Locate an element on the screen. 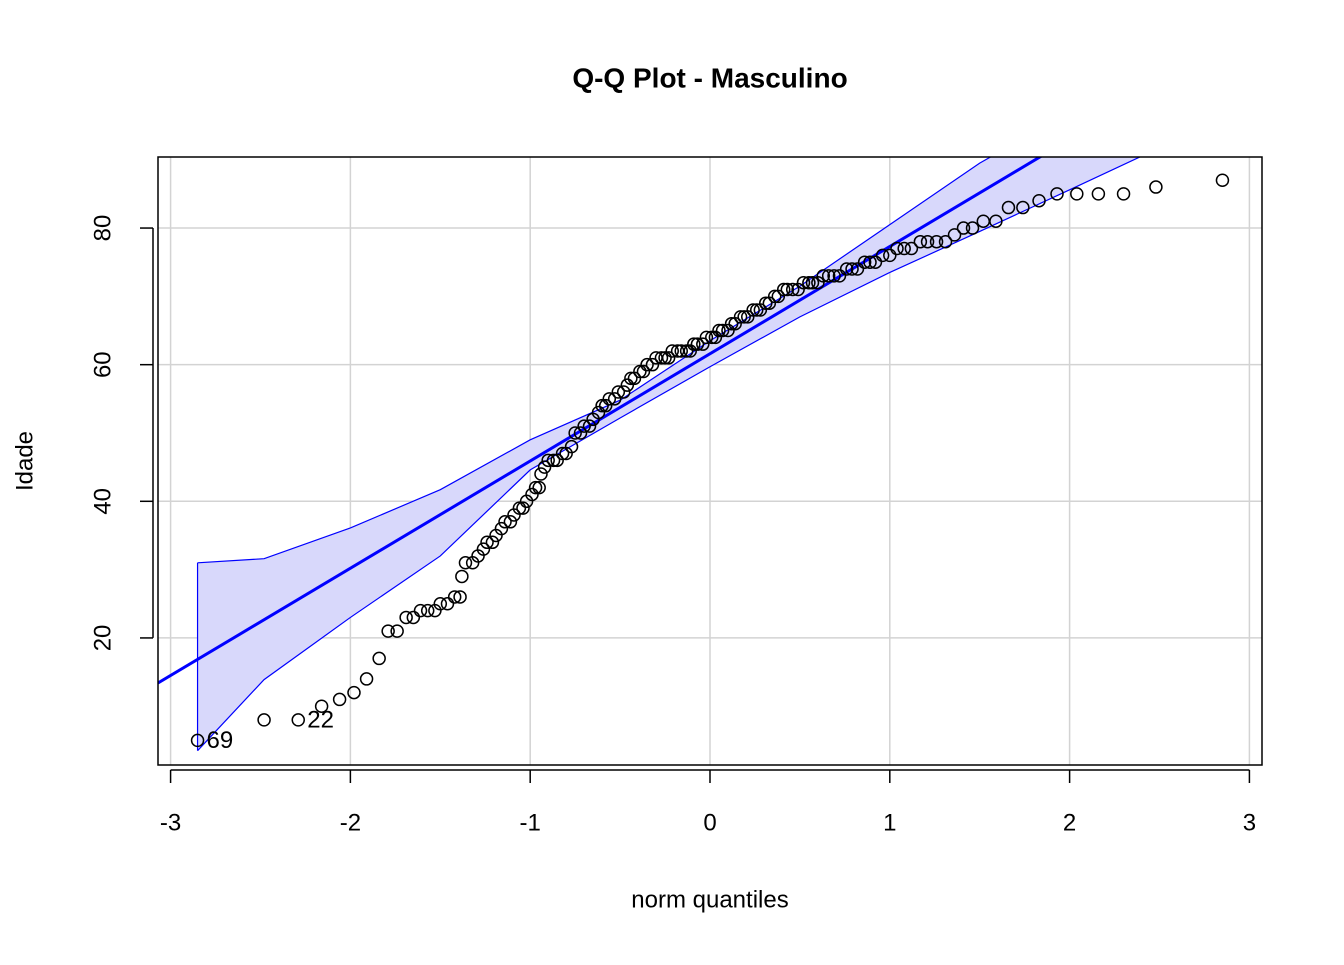 This screenshot has height=965, width=1344. y-tick-label: 20 is located at coordinates (102, 638).